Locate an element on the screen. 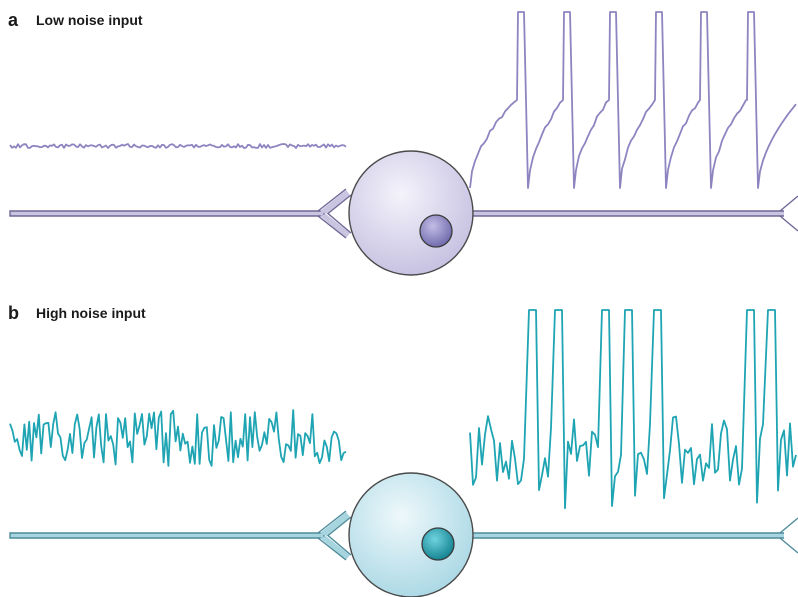  high-noise-output-spike-train is located at coordinates (633, 409).